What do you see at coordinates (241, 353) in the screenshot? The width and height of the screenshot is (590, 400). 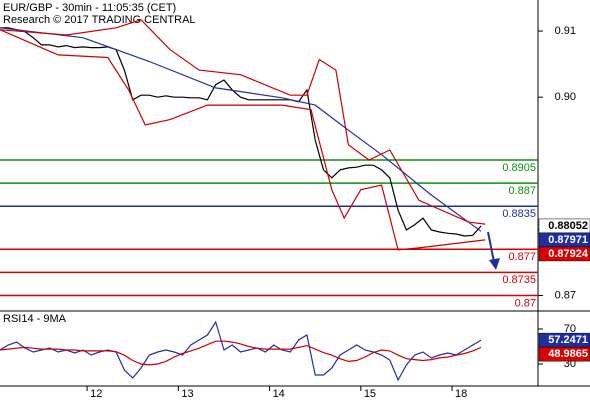 I see `series-line` at bounding box center [241, 353].